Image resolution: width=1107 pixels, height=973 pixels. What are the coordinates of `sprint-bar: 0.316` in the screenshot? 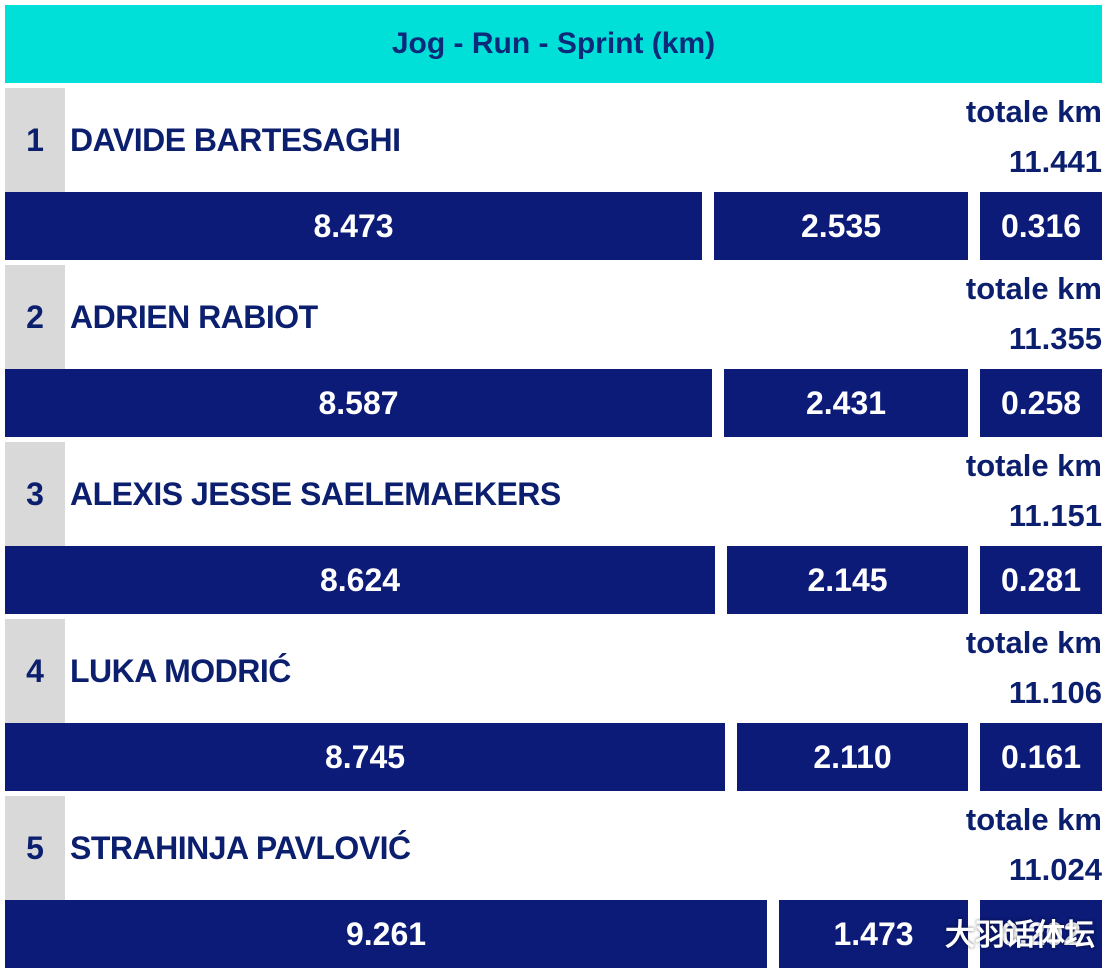 It's located at (1041, 226).